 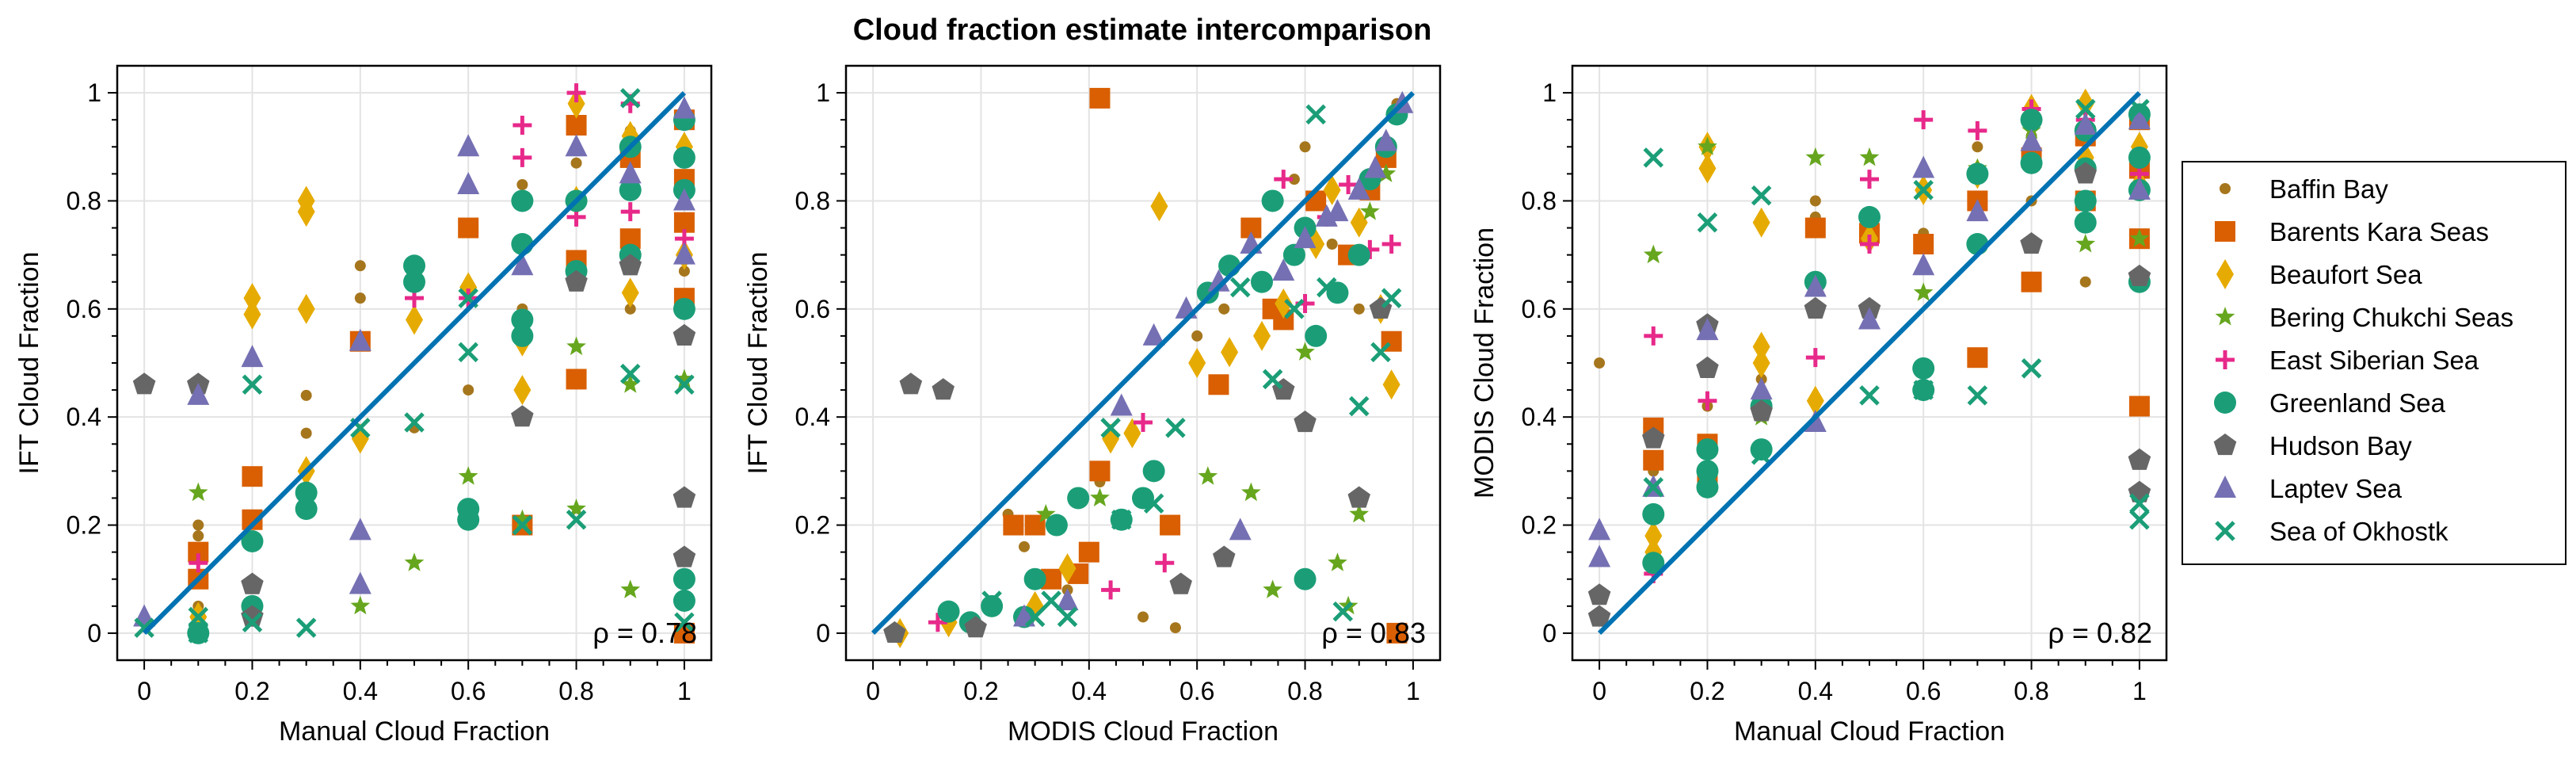 What do you see at coordinates (1143, 30) in the screenshot?
I see `figure-title: Cloud fraction estimate intercomparison` at bounding box center [1143, 30].